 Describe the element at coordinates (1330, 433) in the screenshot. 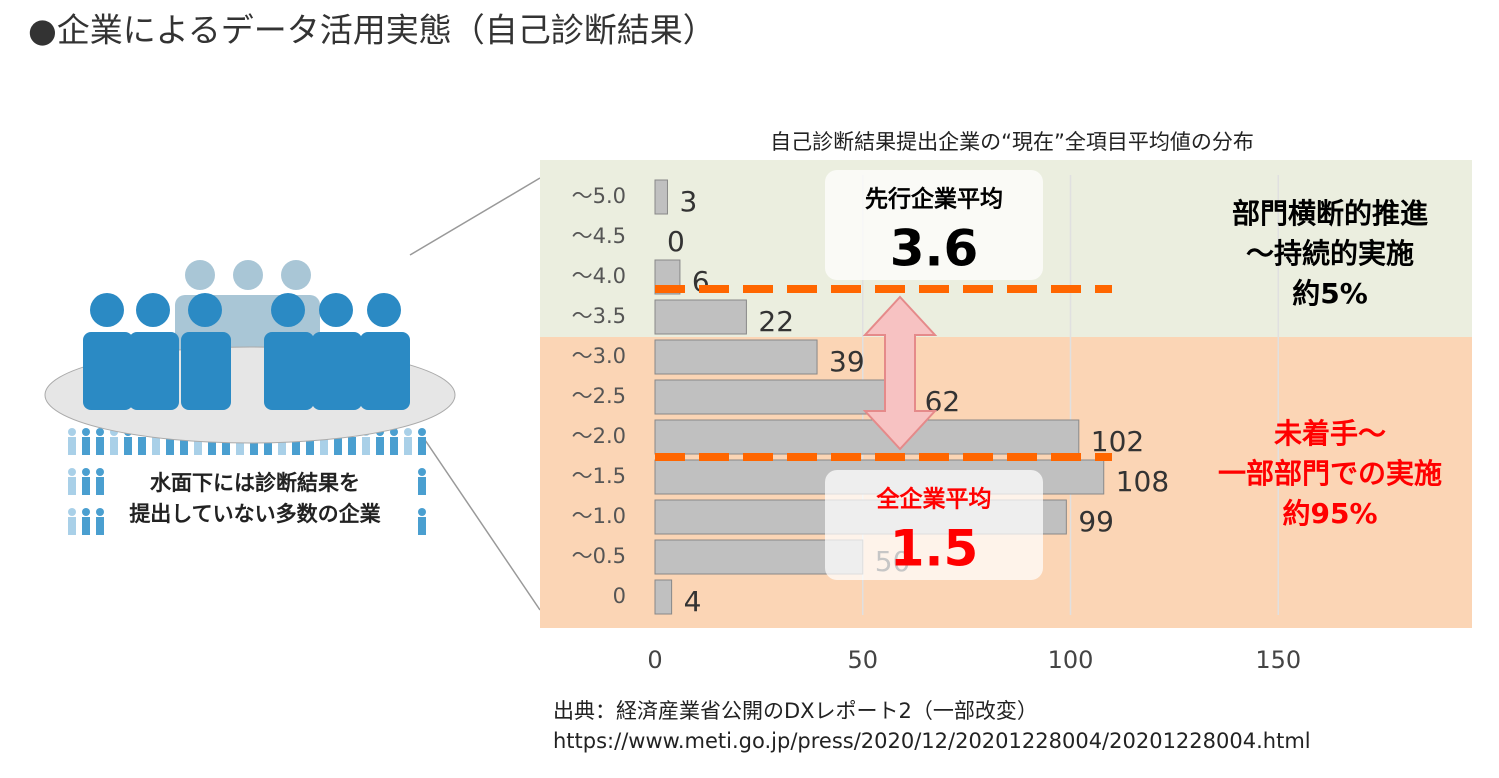

I see `zone-label: 未着手～` at that location.